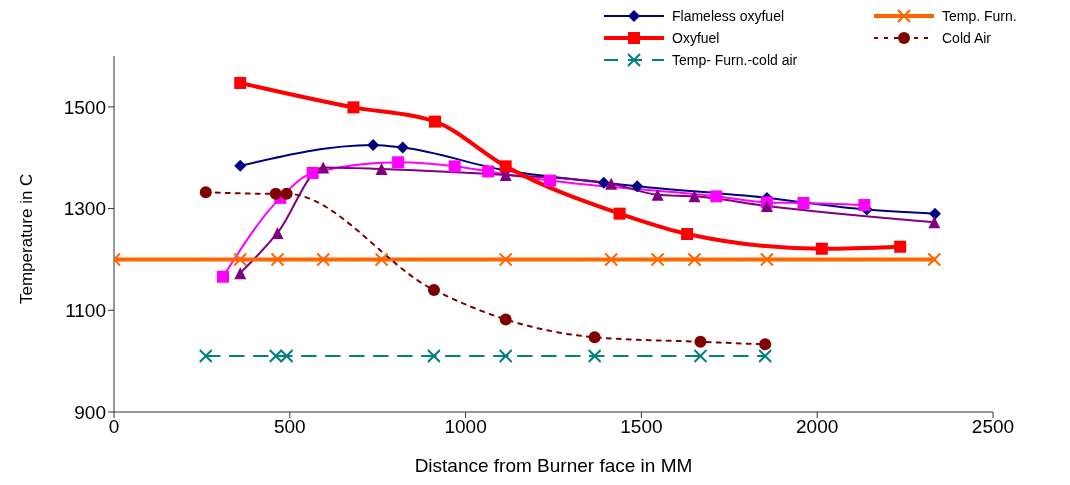 This screenshot has width=1070, height=485. Describe the element at coordinates (728, 16) in the screenshot. I see `legend-label: Flameless oxyfuel` at that location.